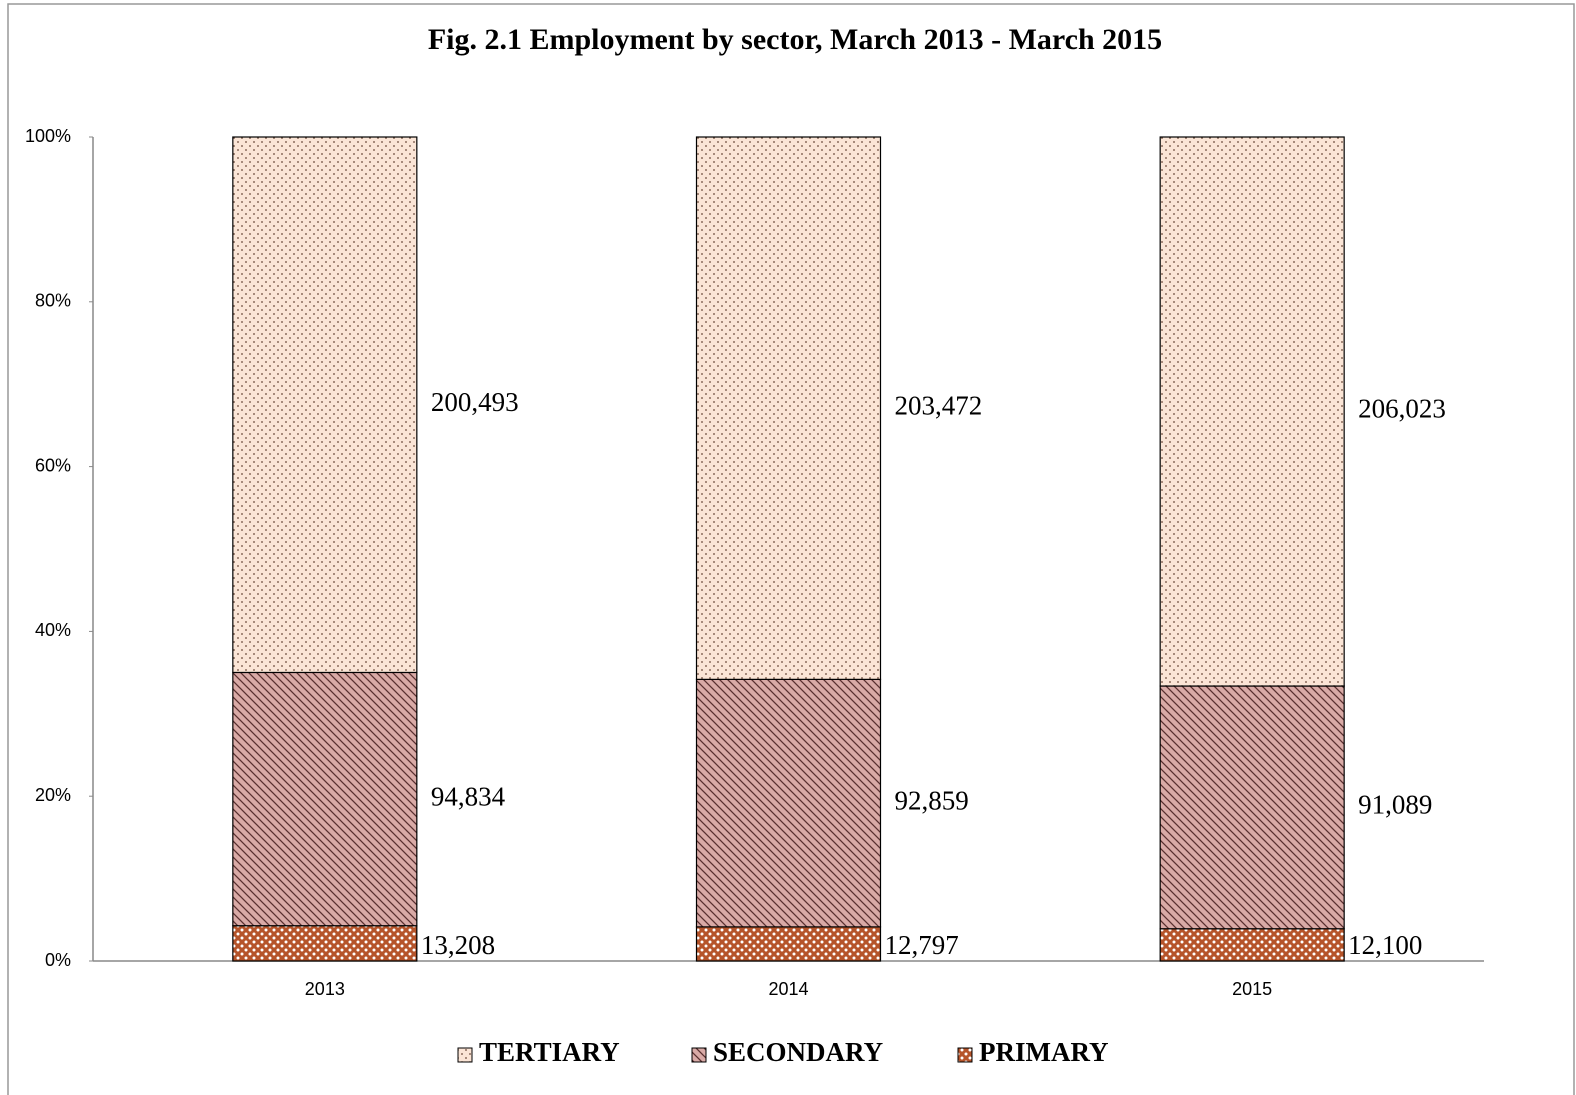  Describe the element at coordinates (1252, 989) in the screenshot. I see `x-tick-label: 2015` at that location.